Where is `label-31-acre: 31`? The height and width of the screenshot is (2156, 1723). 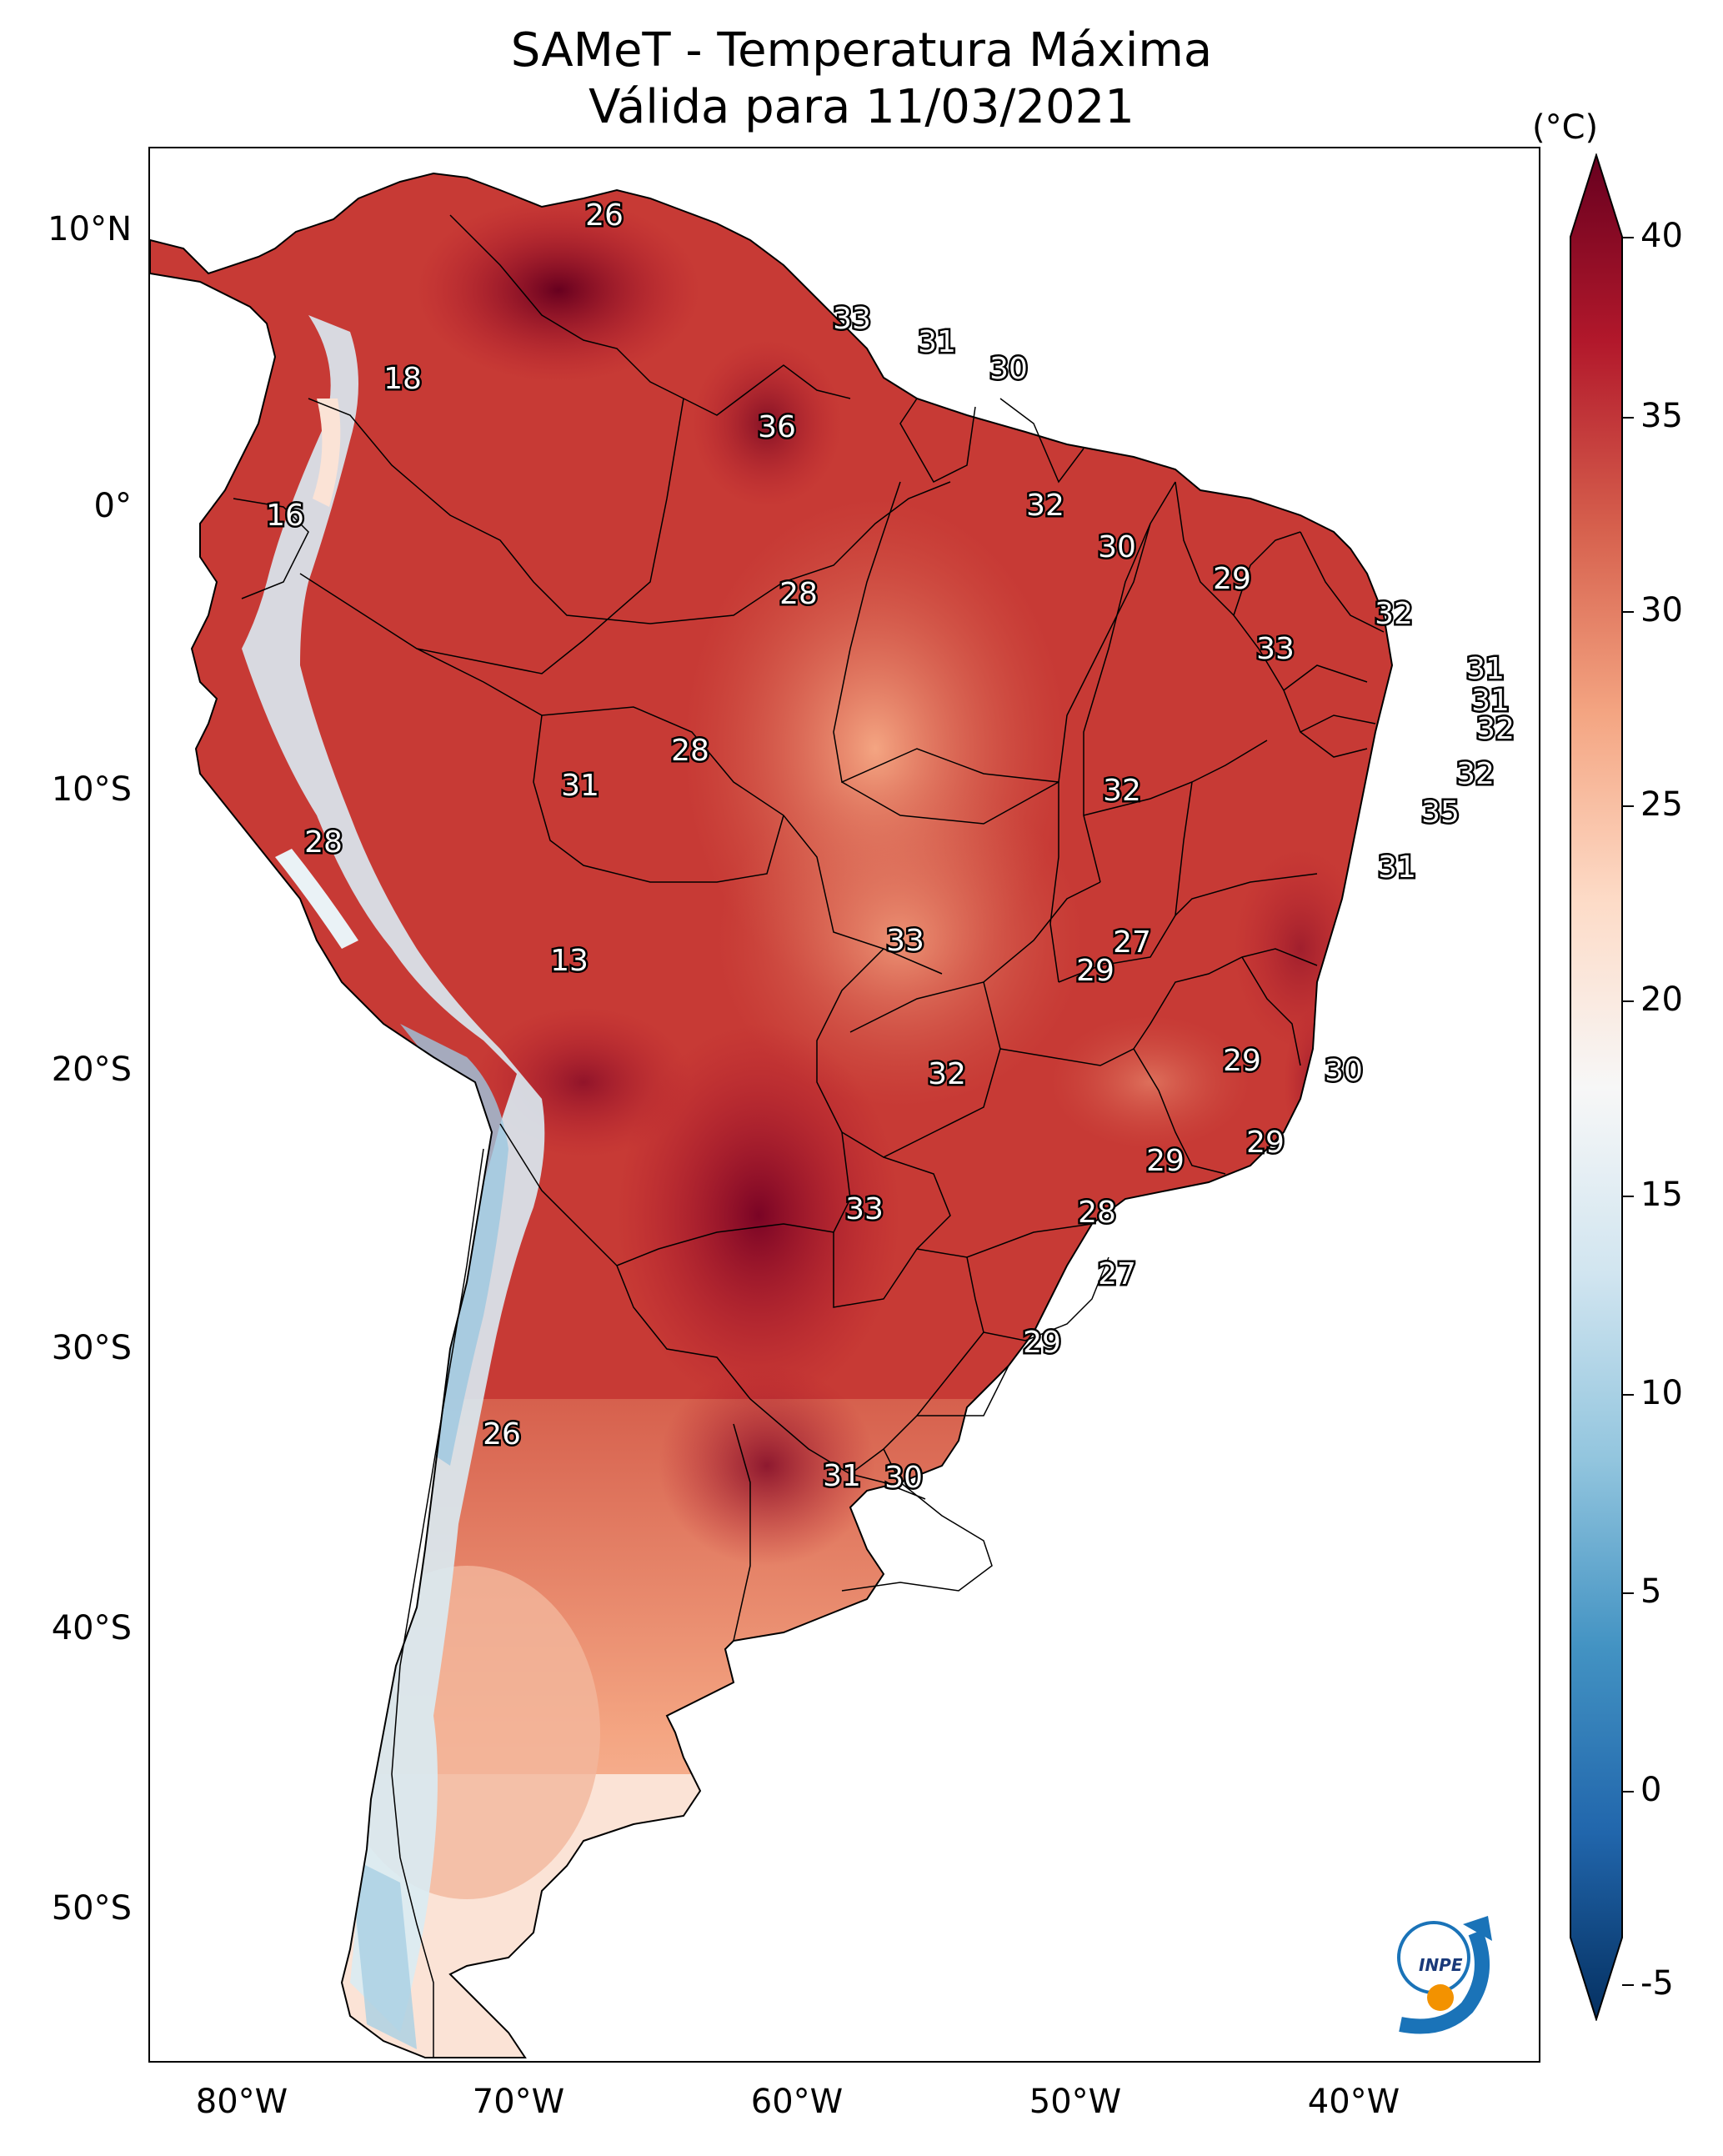 label-31-acre: 31 is located at coordinates (580, 786).